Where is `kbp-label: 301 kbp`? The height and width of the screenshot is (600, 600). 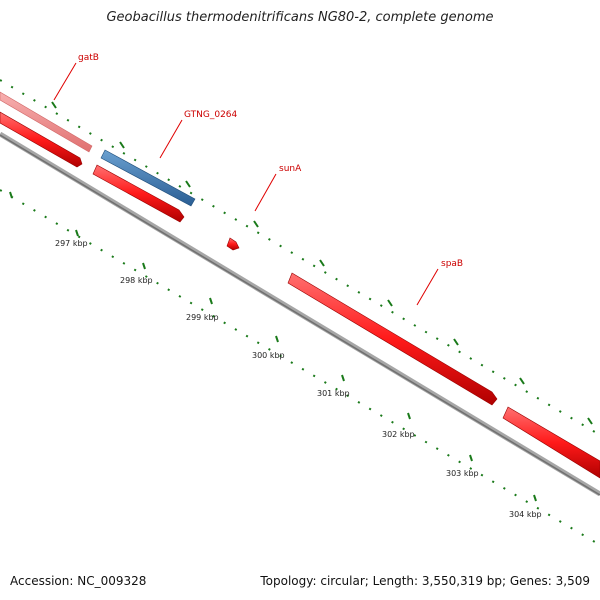
kbp-label: 301 kbp is located at coordinates (333, 393).